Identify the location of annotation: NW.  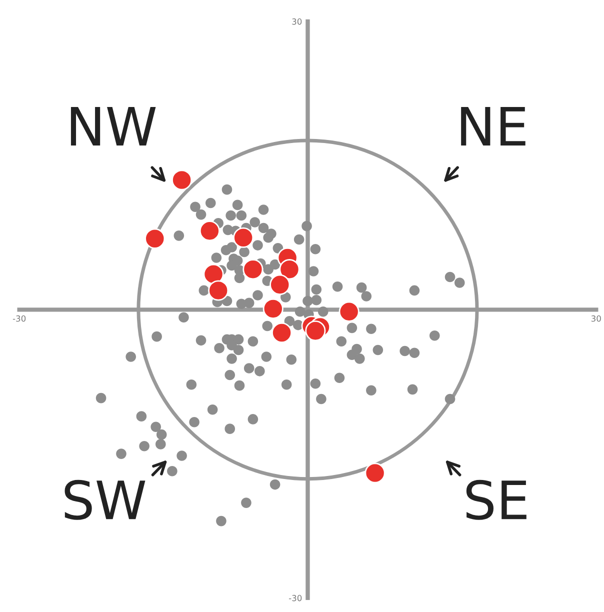
(113, 126).